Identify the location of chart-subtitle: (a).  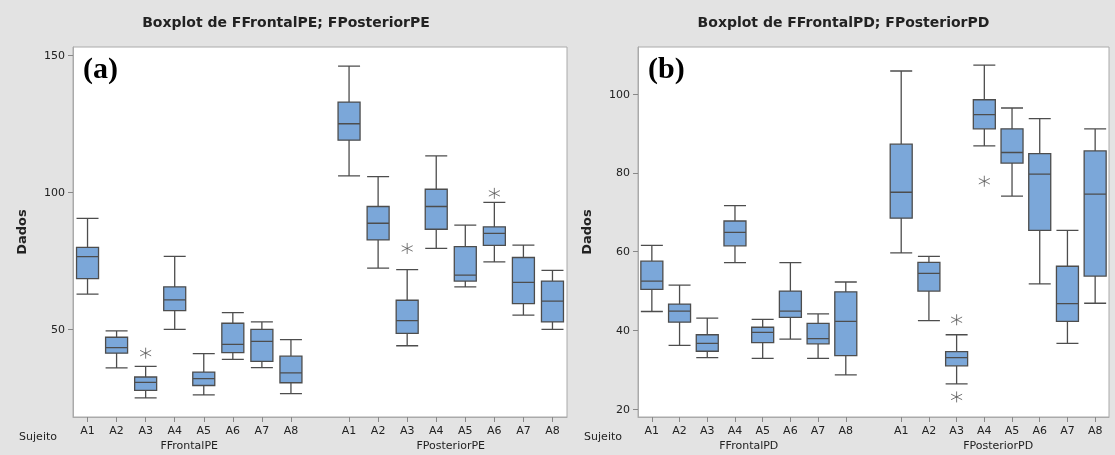
(100, 67).